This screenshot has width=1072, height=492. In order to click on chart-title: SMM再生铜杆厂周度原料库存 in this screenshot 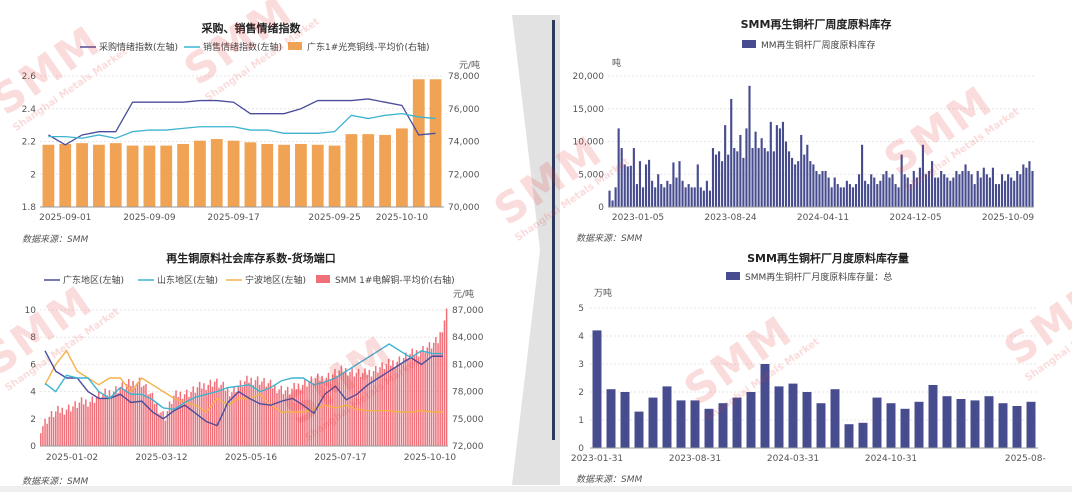, I will do `click(816, 24)`.